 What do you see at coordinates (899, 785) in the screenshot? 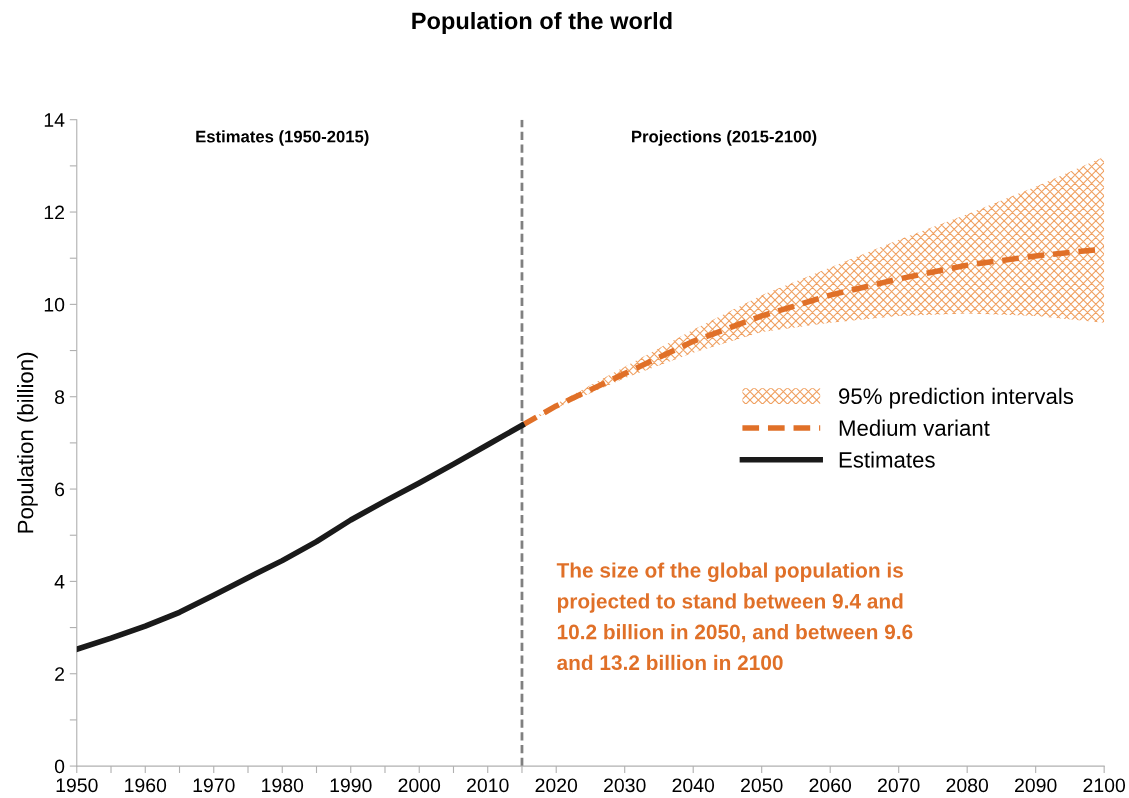
I see `x-tick-label: 2070` at bounding box center [899, 785].